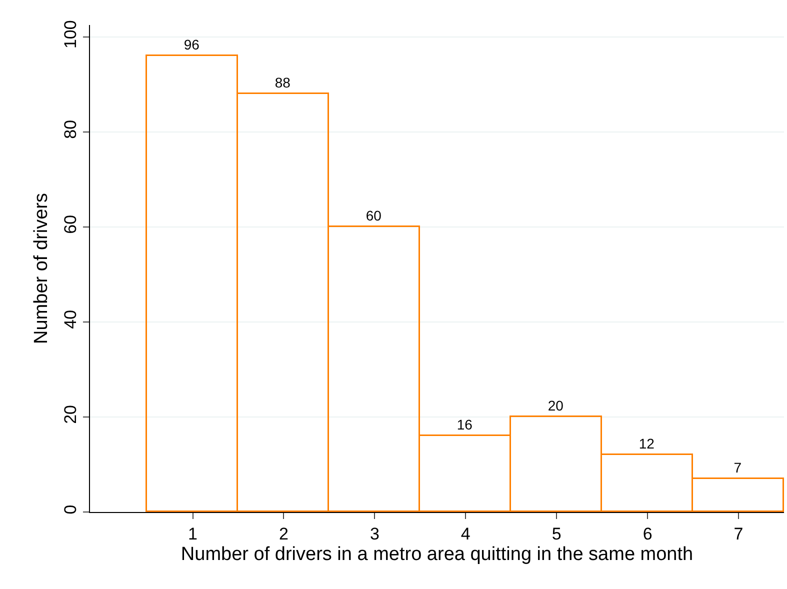  Describe the element at coordinates (70, 319) in the screenshot. I see `y-tick-label: 40` at that location.